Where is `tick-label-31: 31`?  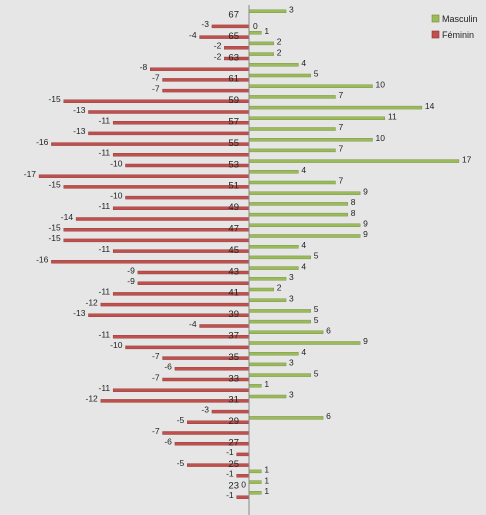
tick-label-31: 31 is located at coordinates (233, 400).